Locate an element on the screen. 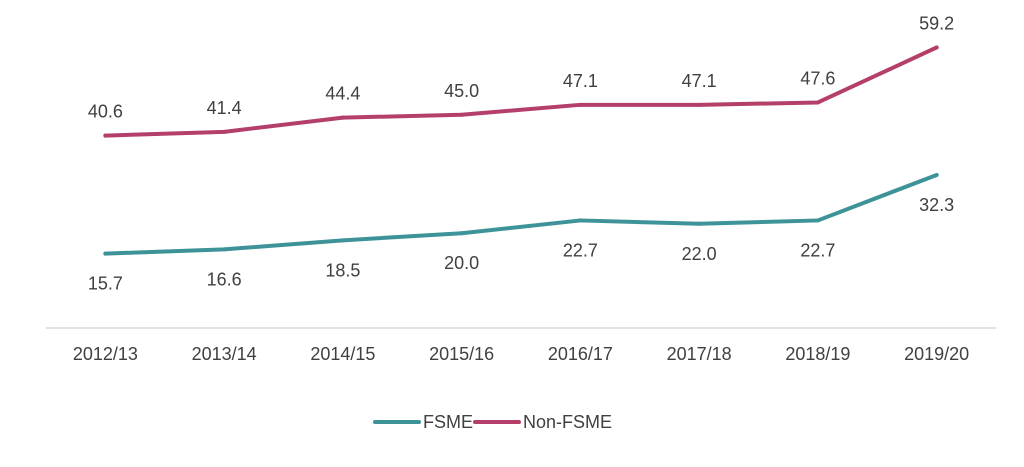 The height and width of the screenshot is (467, 1024). legend: FSME Non-FSME is located at coordinates (492, 422).